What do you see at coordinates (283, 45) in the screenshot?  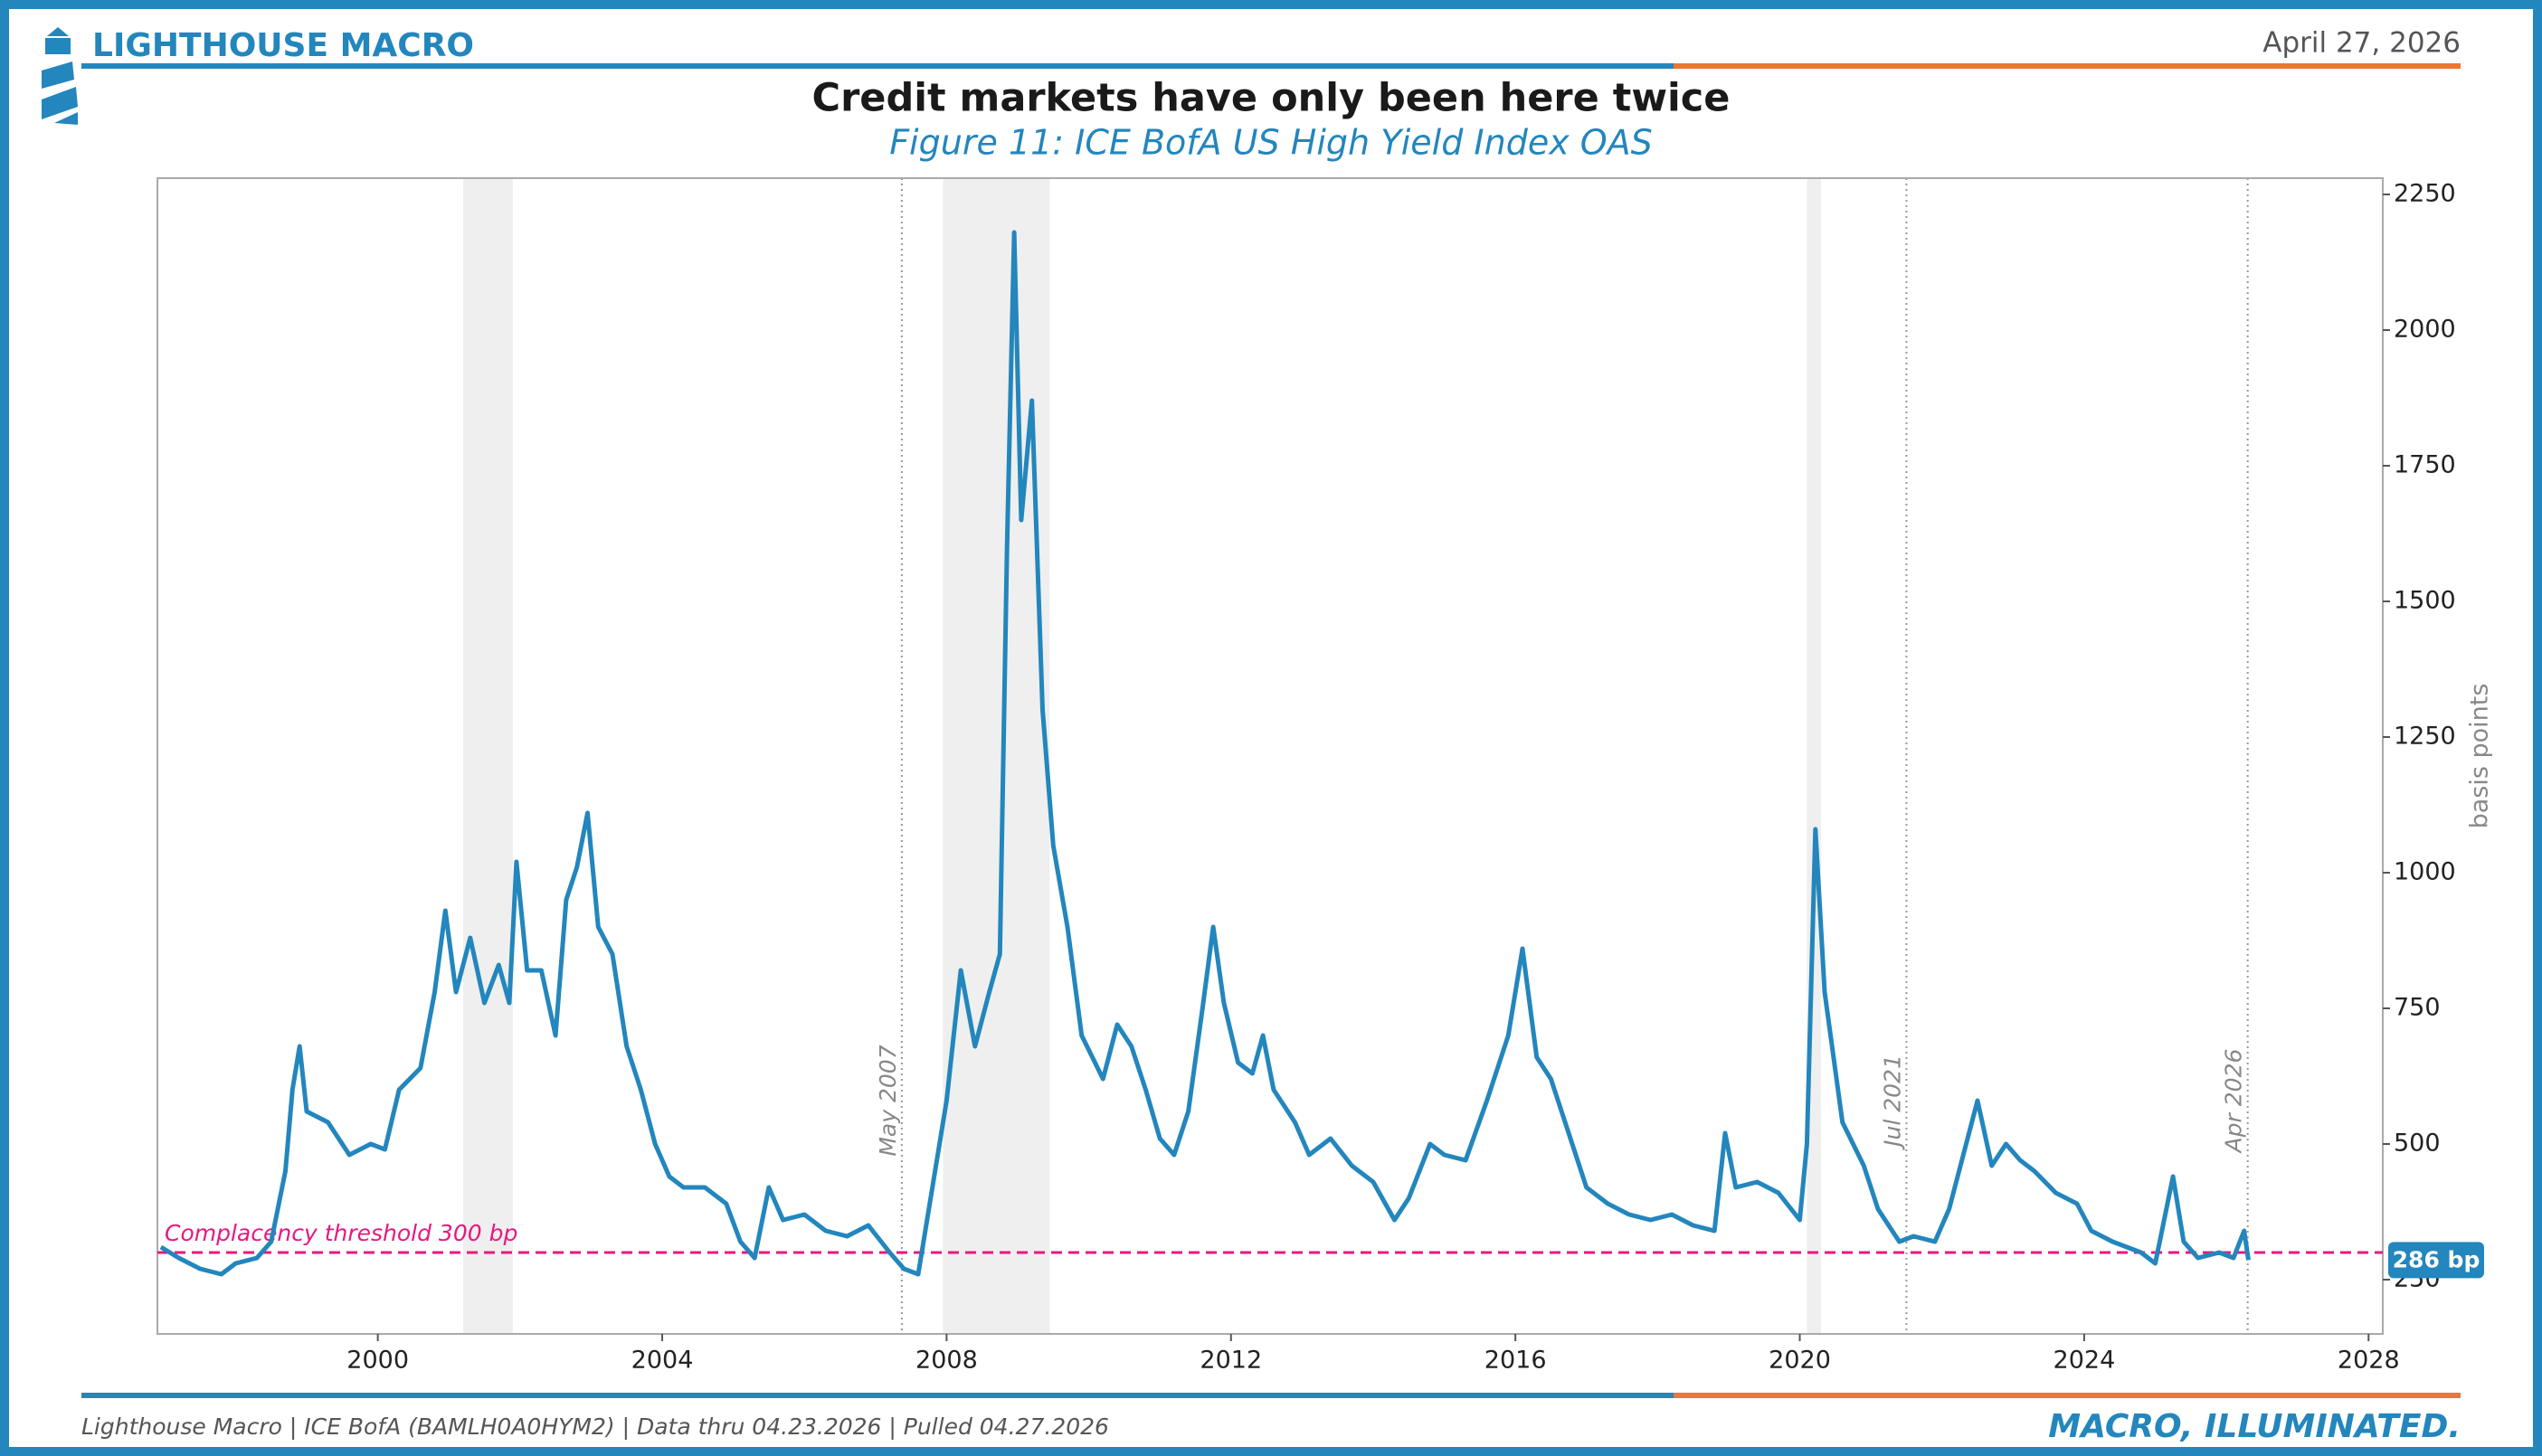 I see `brand: LIGHTHOUSE MACRO` at bounding box center [283, 45].